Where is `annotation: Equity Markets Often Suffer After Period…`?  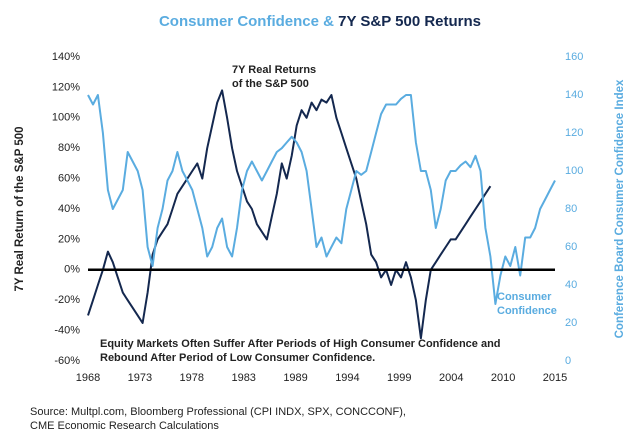
annotation: Equity Markets Often Suffer After Period… is located at coordinates (300, 344).